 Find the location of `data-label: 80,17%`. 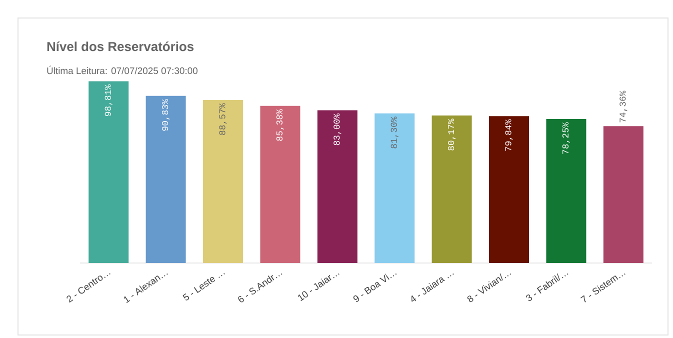

data-label: 80,17% is located at coordinates (452, 134).